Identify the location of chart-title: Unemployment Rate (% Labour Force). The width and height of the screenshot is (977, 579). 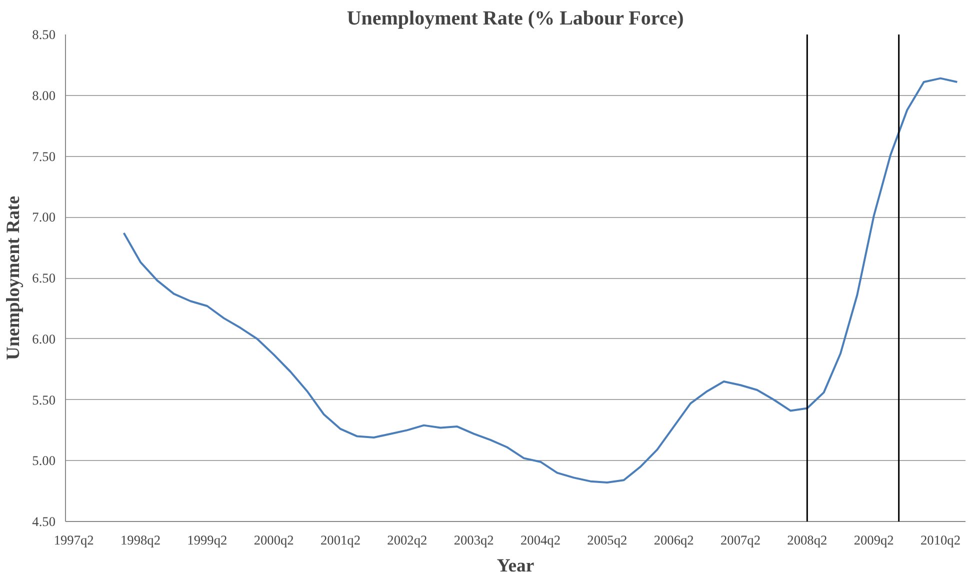
(515, 19).